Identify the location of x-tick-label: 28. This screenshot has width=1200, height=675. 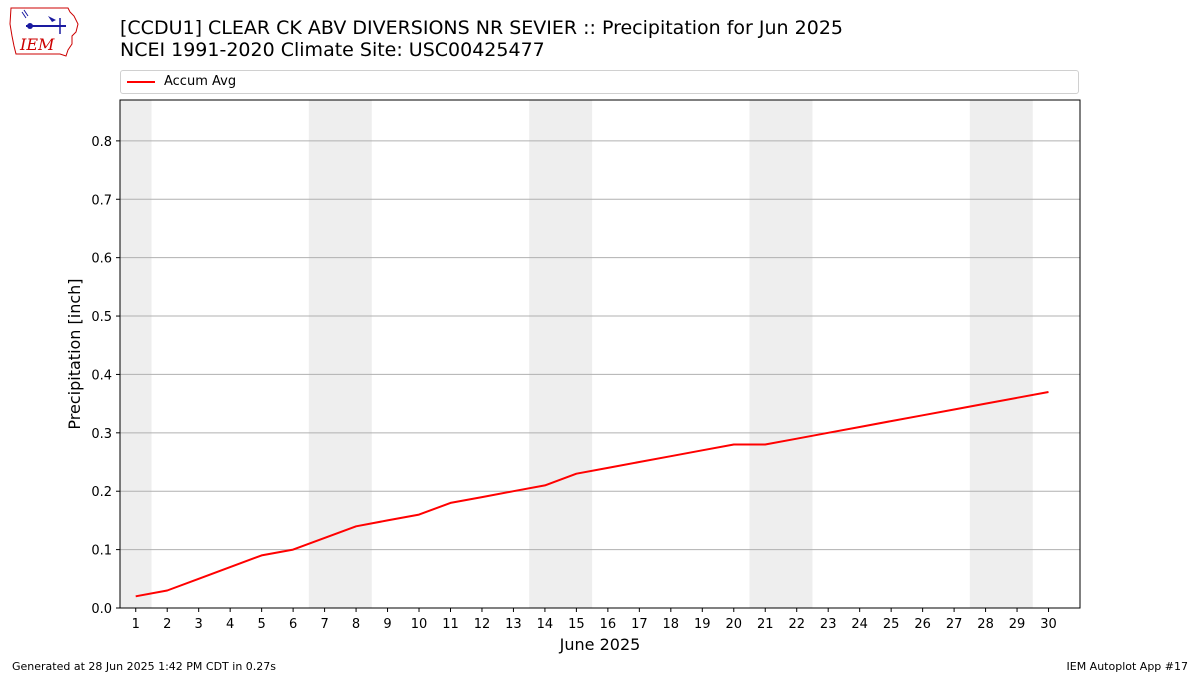
(985, 624).